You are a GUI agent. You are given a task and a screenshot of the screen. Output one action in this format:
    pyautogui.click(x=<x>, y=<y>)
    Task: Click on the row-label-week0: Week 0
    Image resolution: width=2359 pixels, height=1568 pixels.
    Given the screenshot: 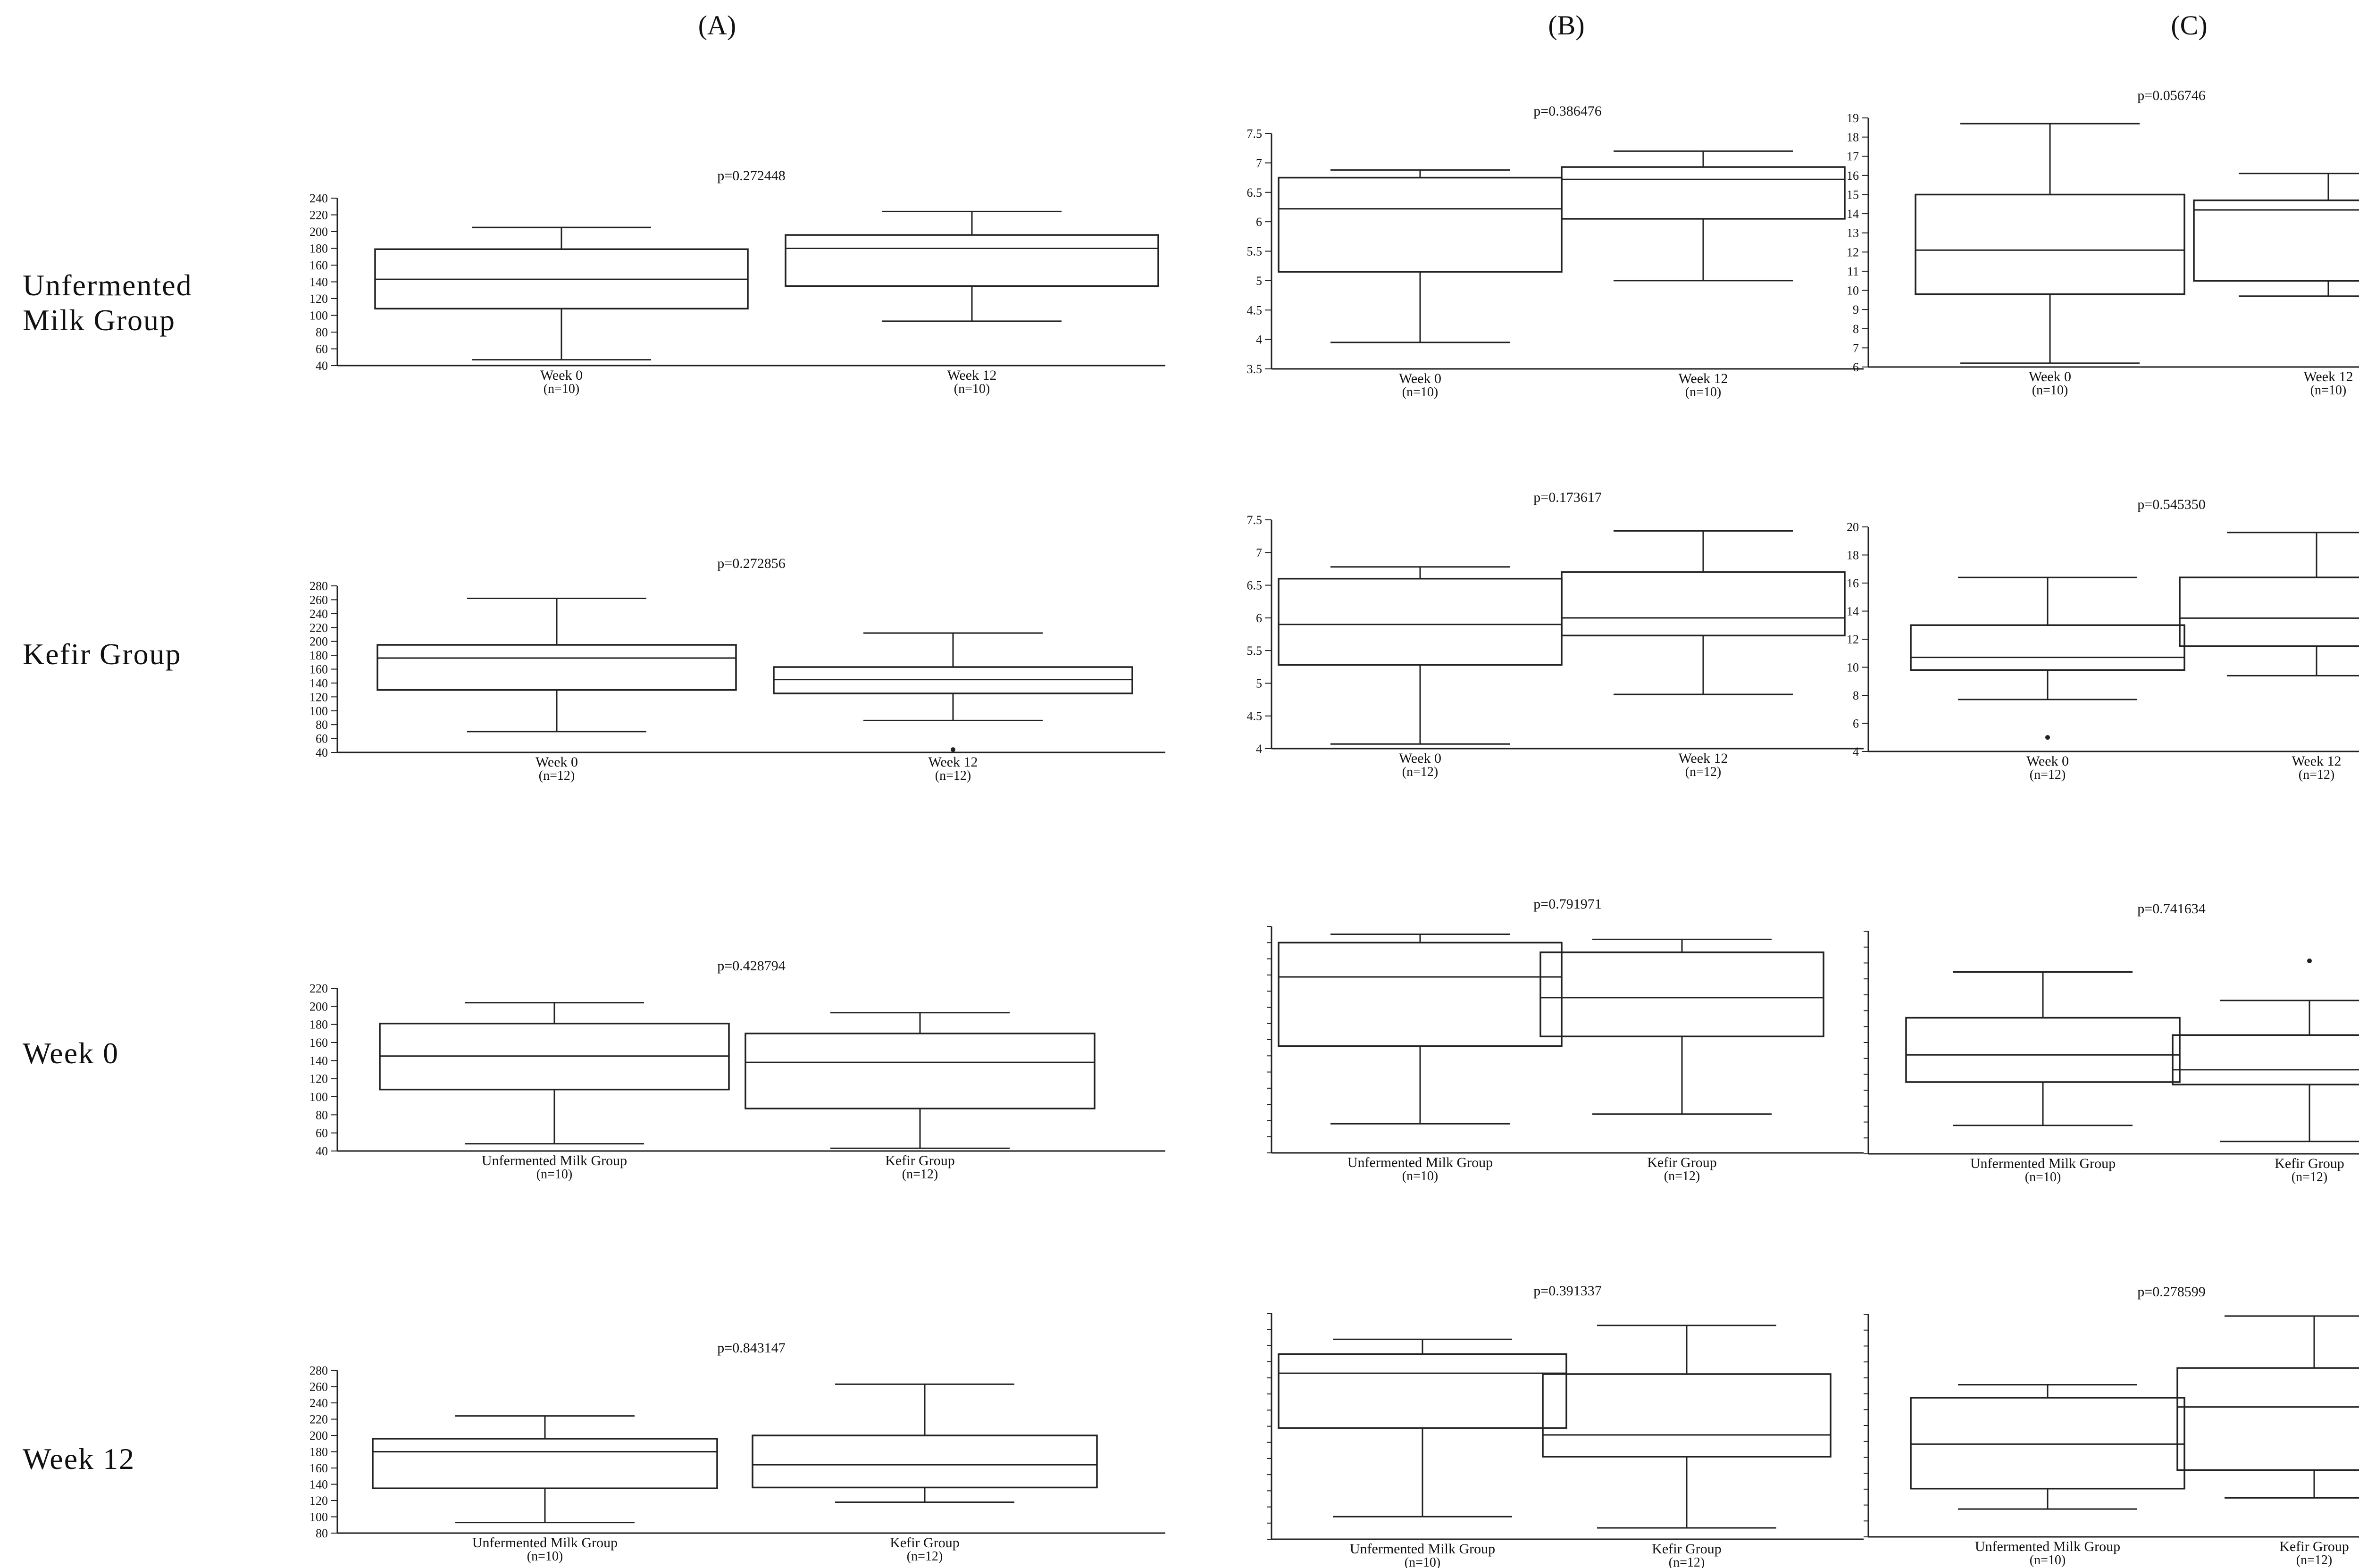 What is the action you would take?
    pyautogui.click(x=71, y=1053)
    